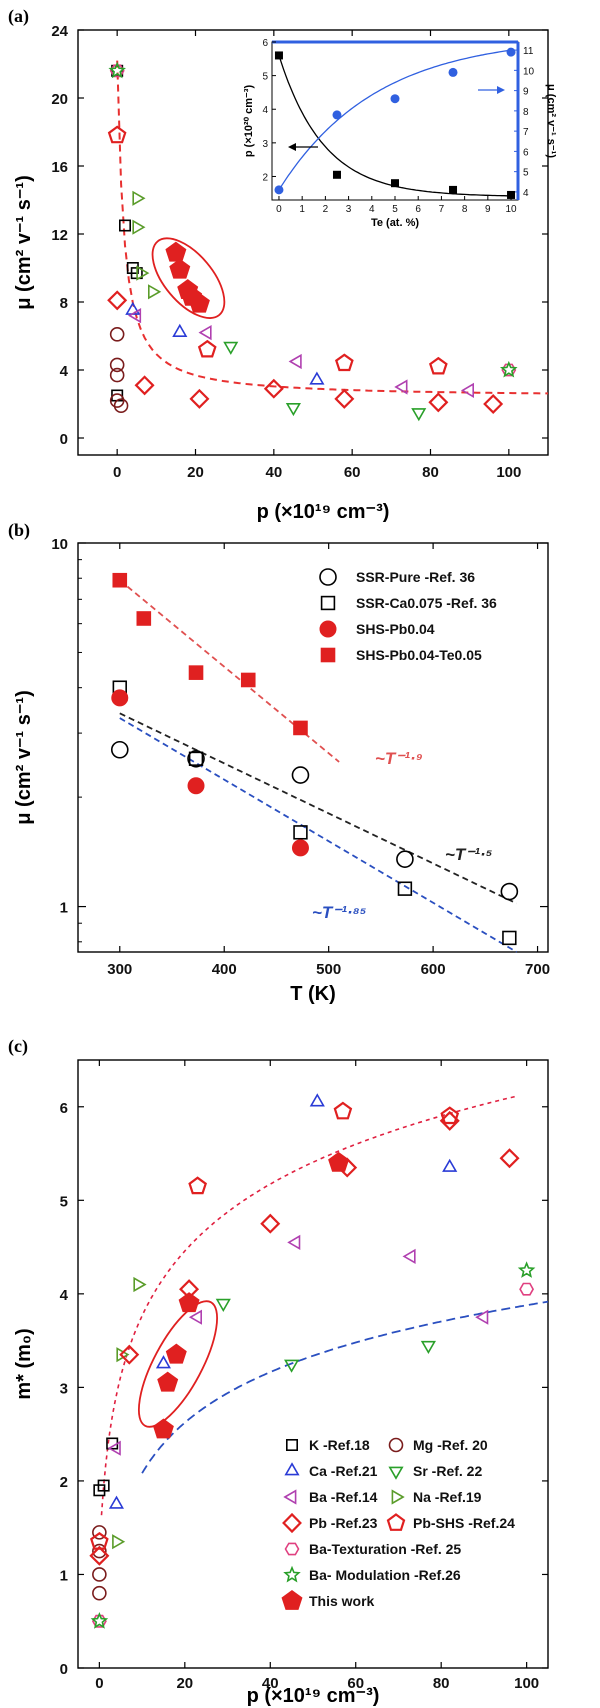  I want to click on y-tick-label: 1, so click(64, 1575).